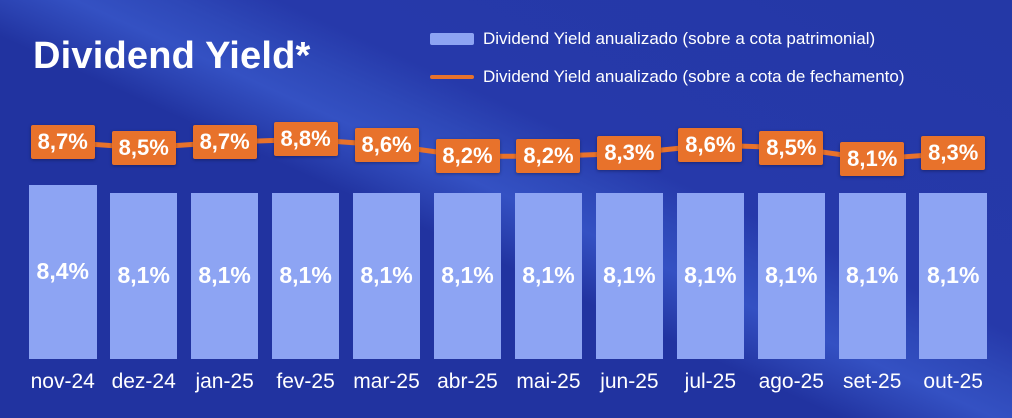 This screenshot has width=1012, height=418. I want to click on line-point-label-ago-25: 8,5%, so click(791, 147).